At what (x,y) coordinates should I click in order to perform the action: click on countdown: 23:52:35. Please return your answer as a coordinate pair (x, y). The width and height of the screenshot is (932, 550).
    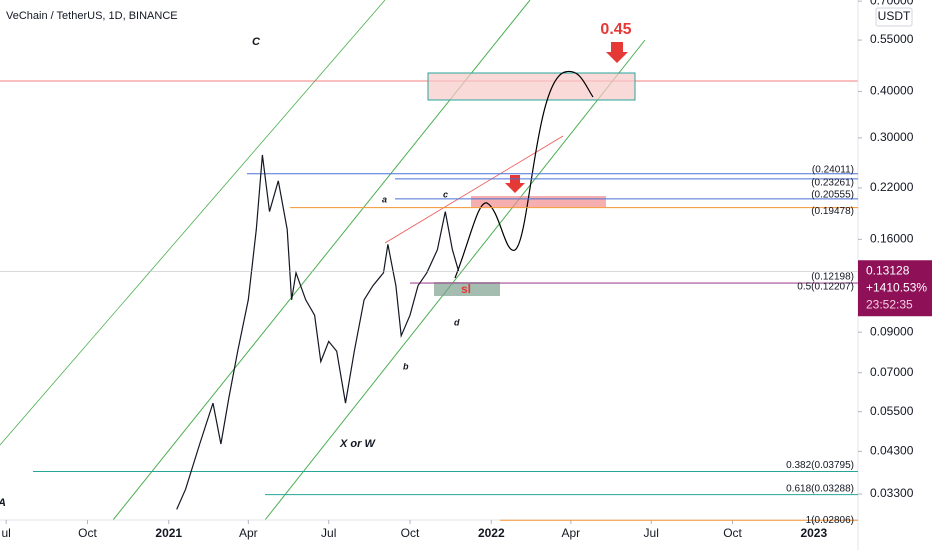
    Looking at the image, I should click on (889, 304).